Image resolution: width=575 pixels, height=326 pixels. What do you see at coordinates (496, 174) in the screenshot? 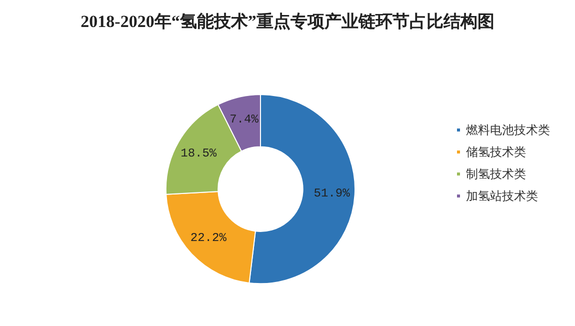
I see `legend-label: 制氢技术类` at bounding box center [496, 174].